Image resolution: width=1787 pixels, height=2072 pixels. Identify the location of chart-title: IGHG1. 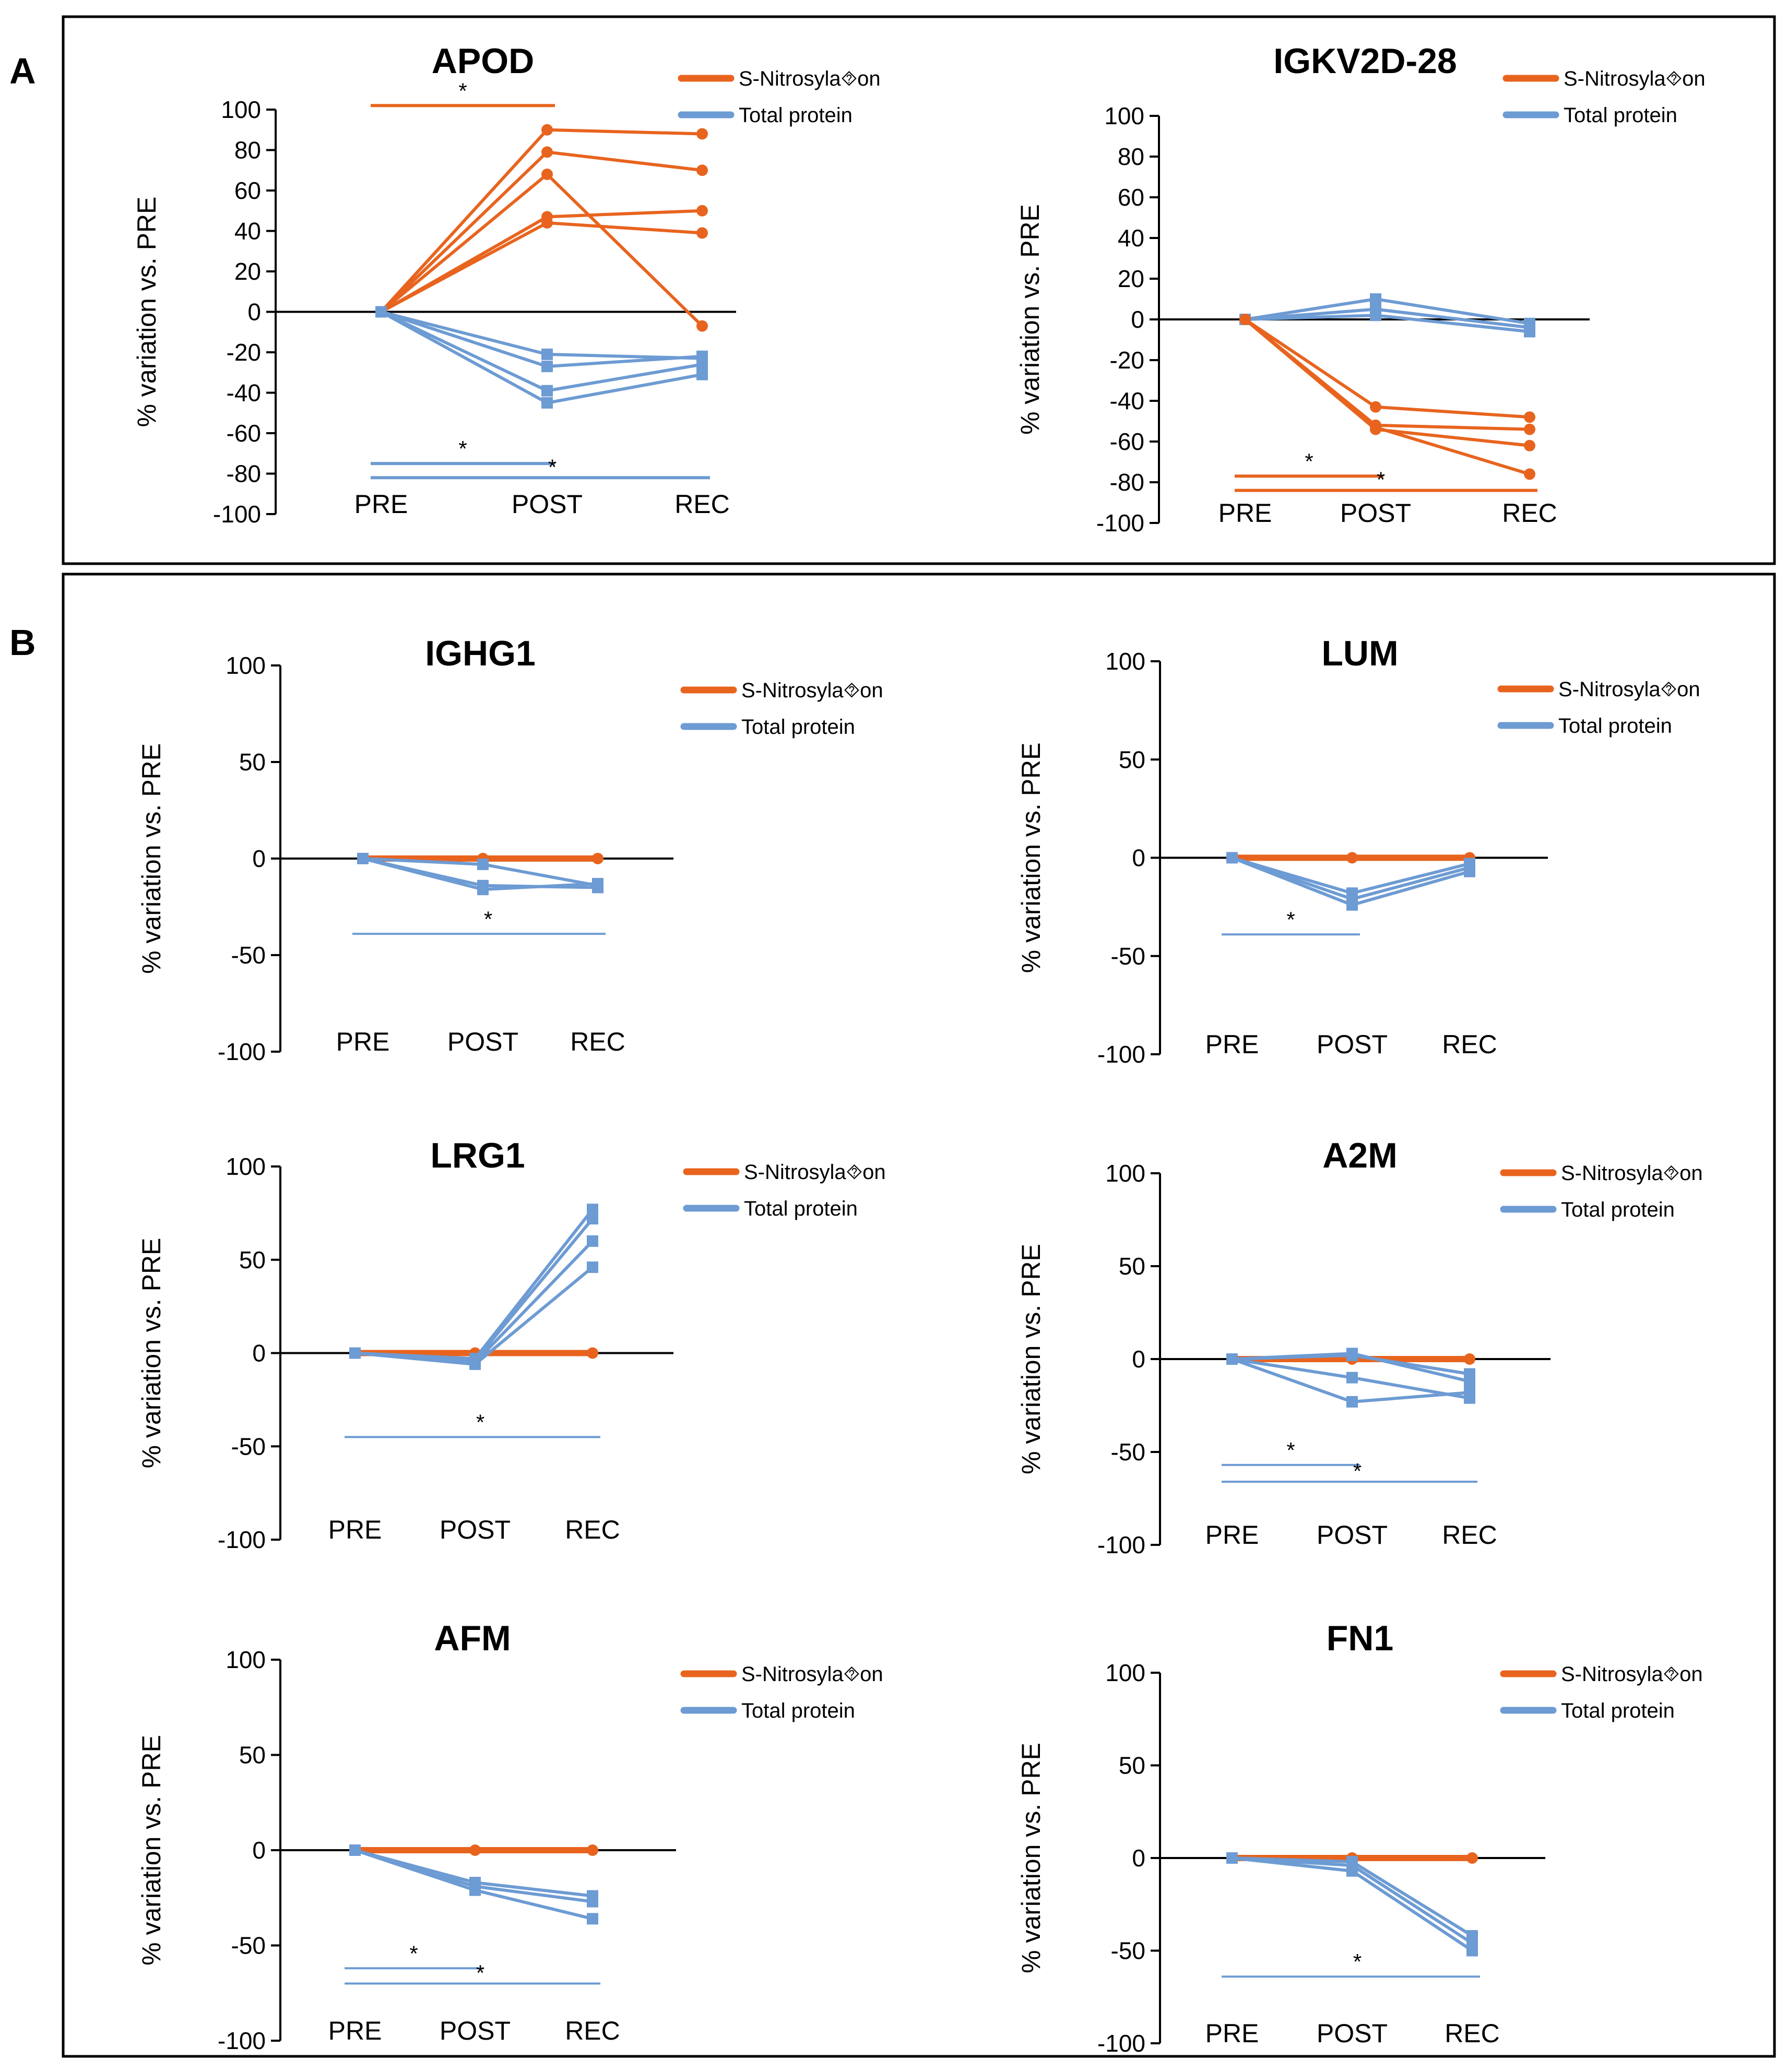
(481, 653).